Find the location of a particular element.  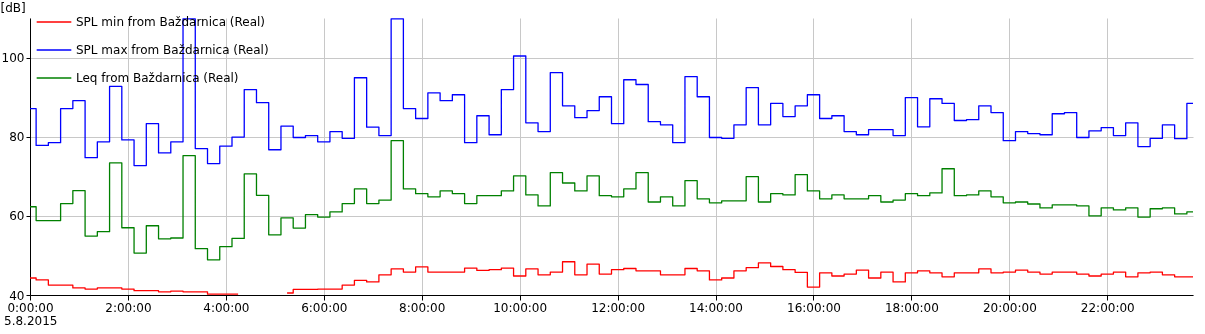

x-tick-label: 6:00:00 is located at coordinates (324, 307).